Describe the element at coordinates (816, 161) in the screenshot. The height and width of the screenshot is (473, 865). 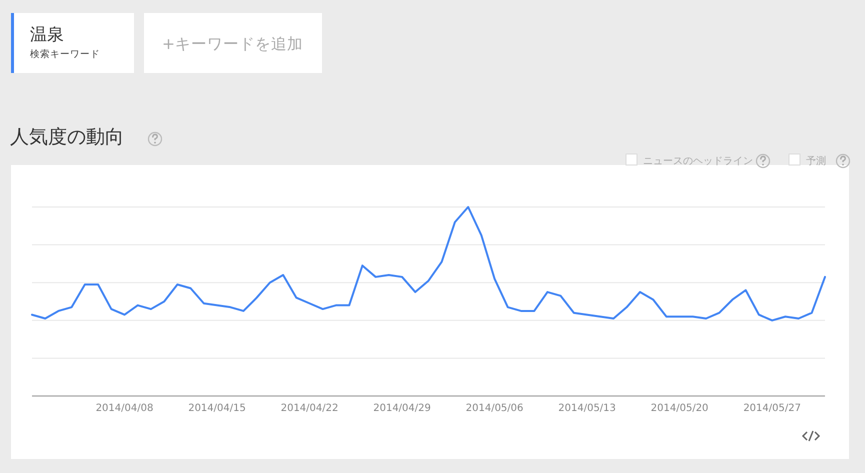
I see `text: 予測` at that location.